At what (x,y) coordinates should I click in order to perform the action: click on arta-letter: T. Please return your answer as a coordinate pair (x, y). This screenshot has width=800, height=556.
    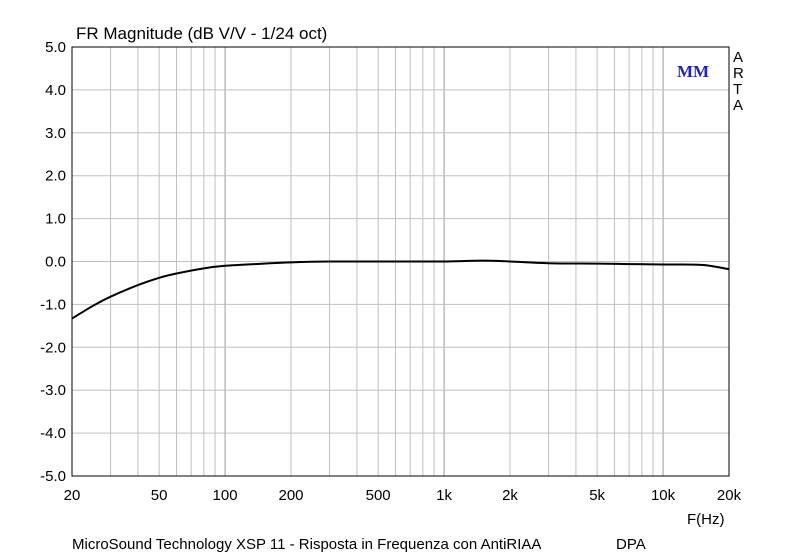
    Looking at the image, I should click on (737, 89).